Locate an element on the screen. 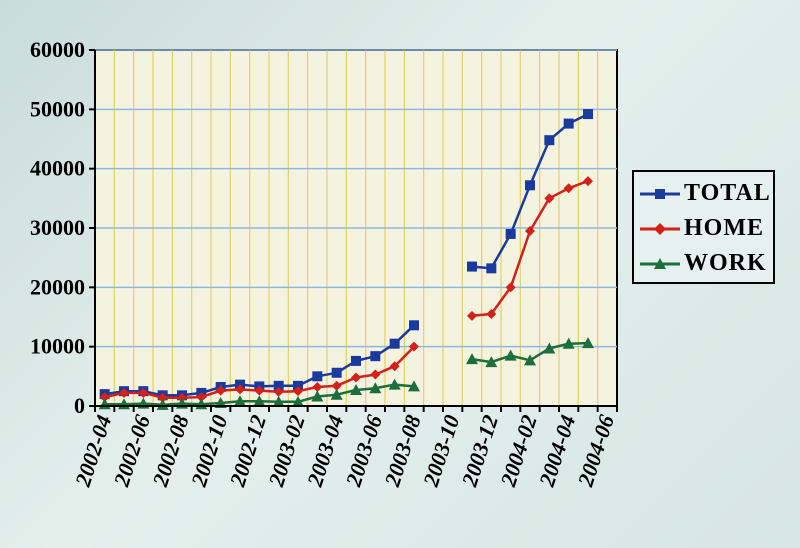 The height and width of the screenshot is (548, 800). series-work is located at coordinates (346, 373).